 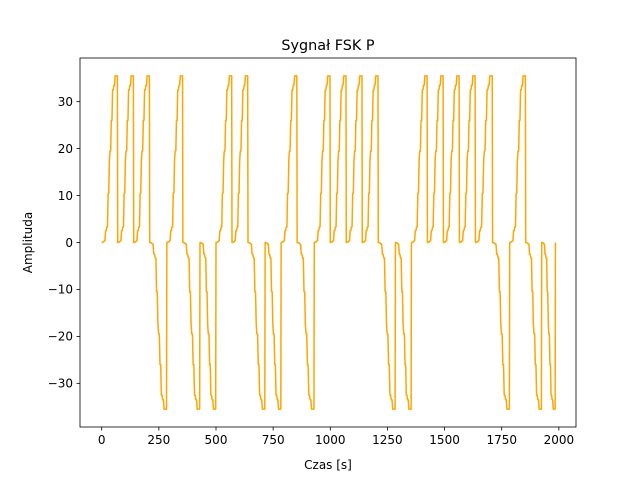 I want to click on x-tick-label: 750, so click(x=273, y=440).